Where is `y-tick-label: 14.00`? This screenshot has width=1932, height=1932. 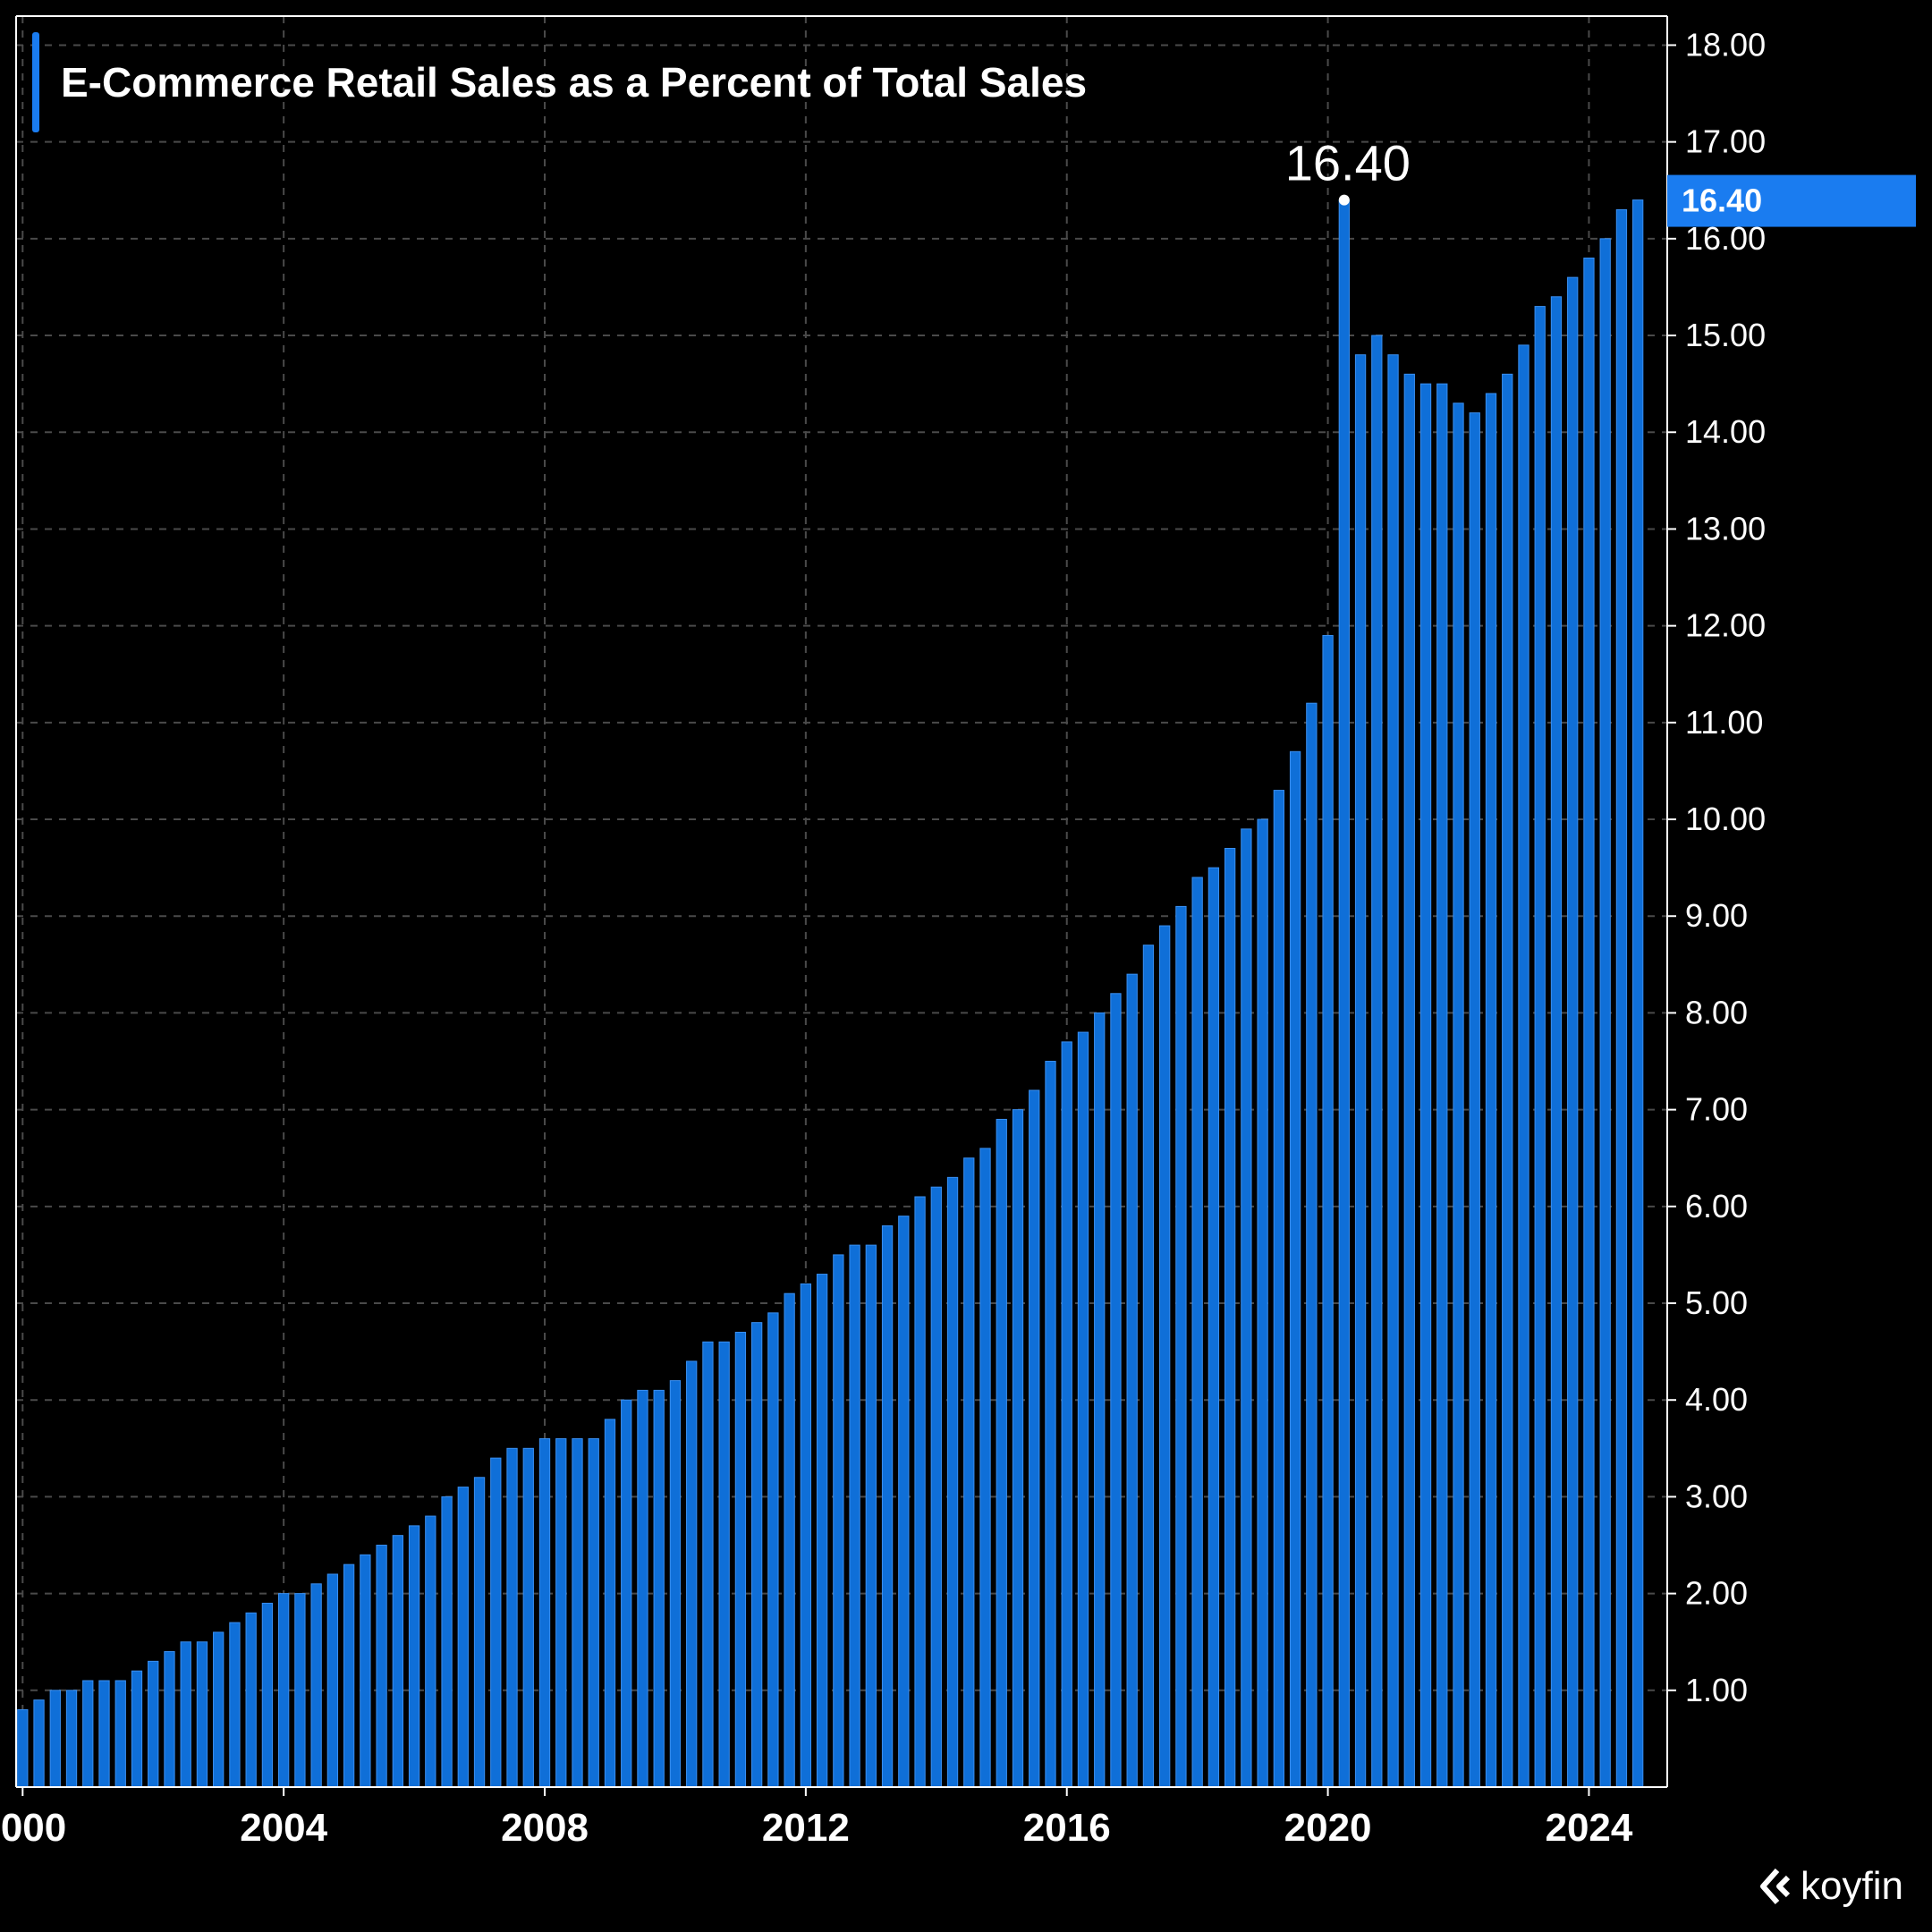 y-tick-label: 14.00 is located at coordinates (1725, 431).